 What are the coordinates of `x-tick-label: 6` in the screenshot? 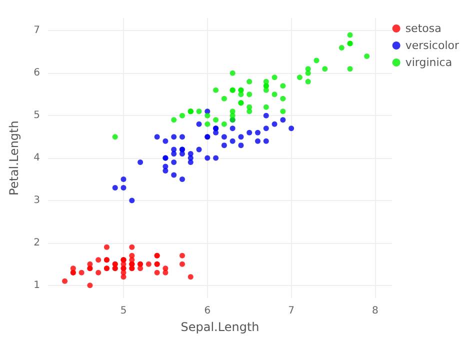 It's located at (207, 311).